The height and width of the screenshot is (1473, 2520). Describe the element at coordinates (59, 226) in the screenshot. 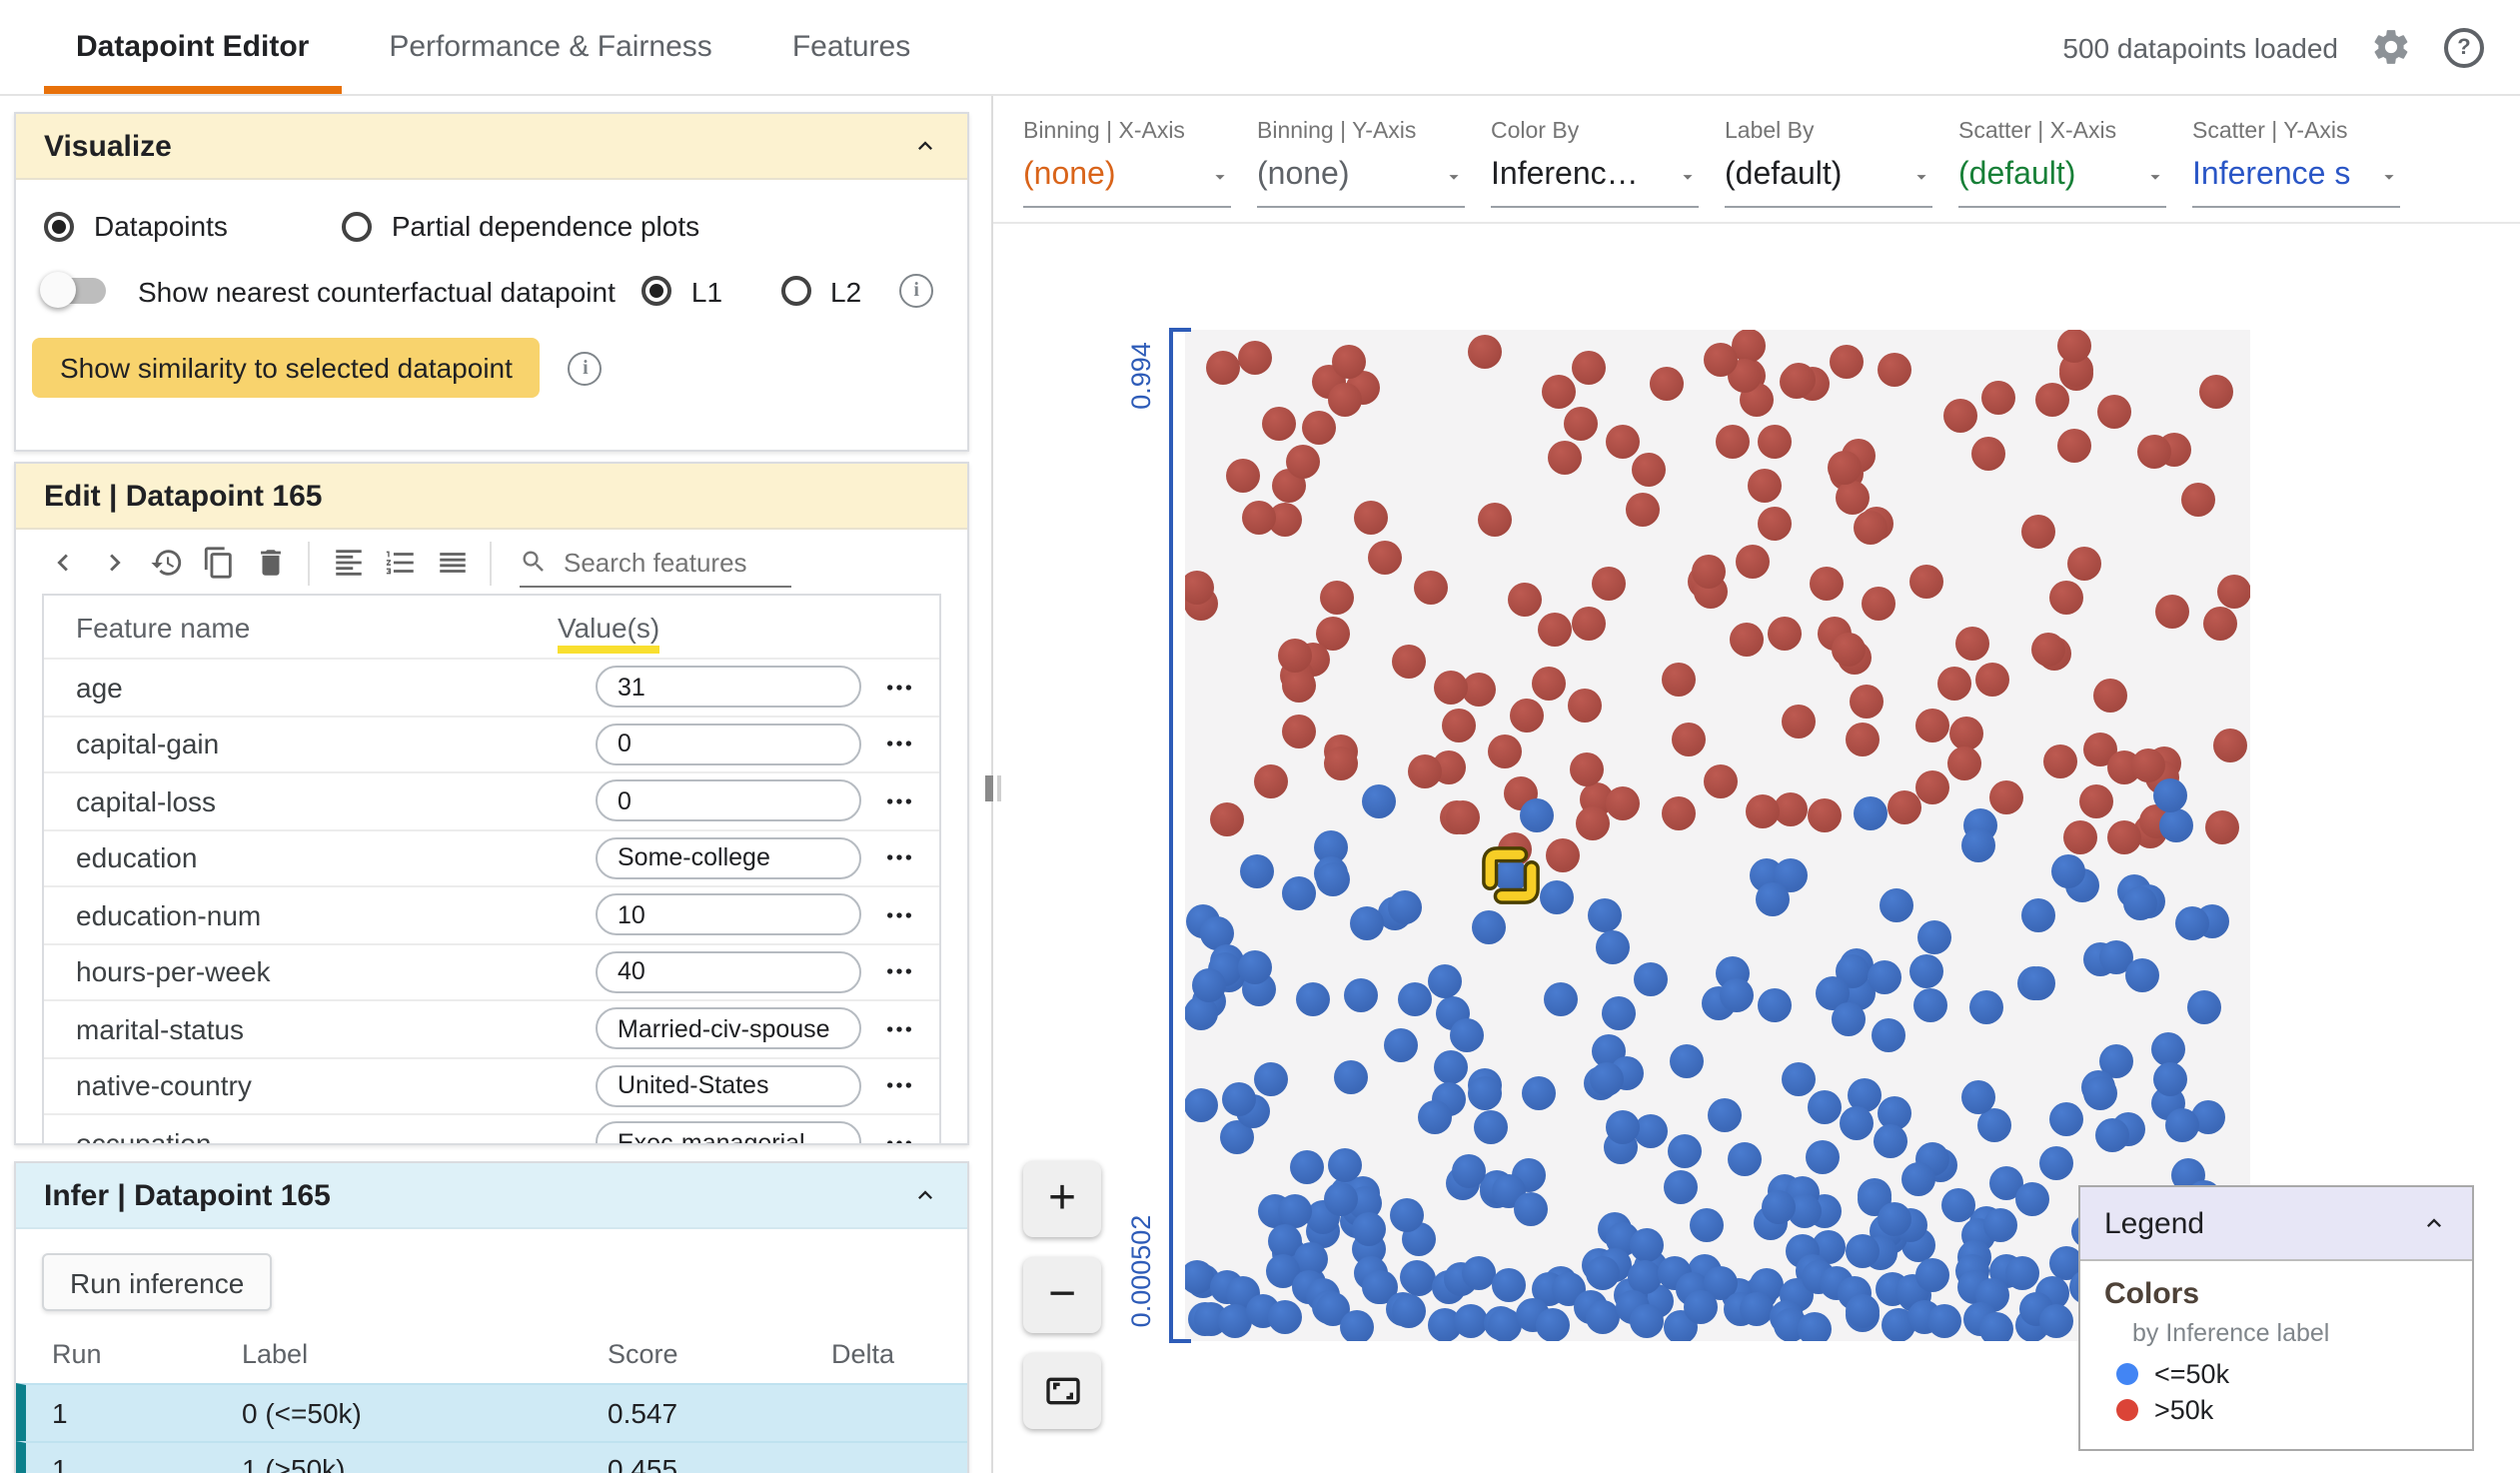

I see `datapoints-radio` at that location.